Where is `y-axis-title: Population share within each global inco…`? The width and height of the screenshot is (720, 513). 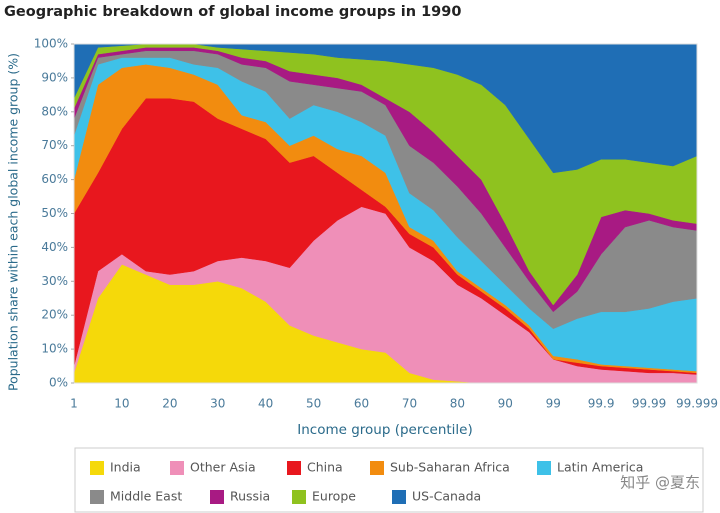 y-axis-title: Population share within each global inco… is located at coordinates (13, 222).